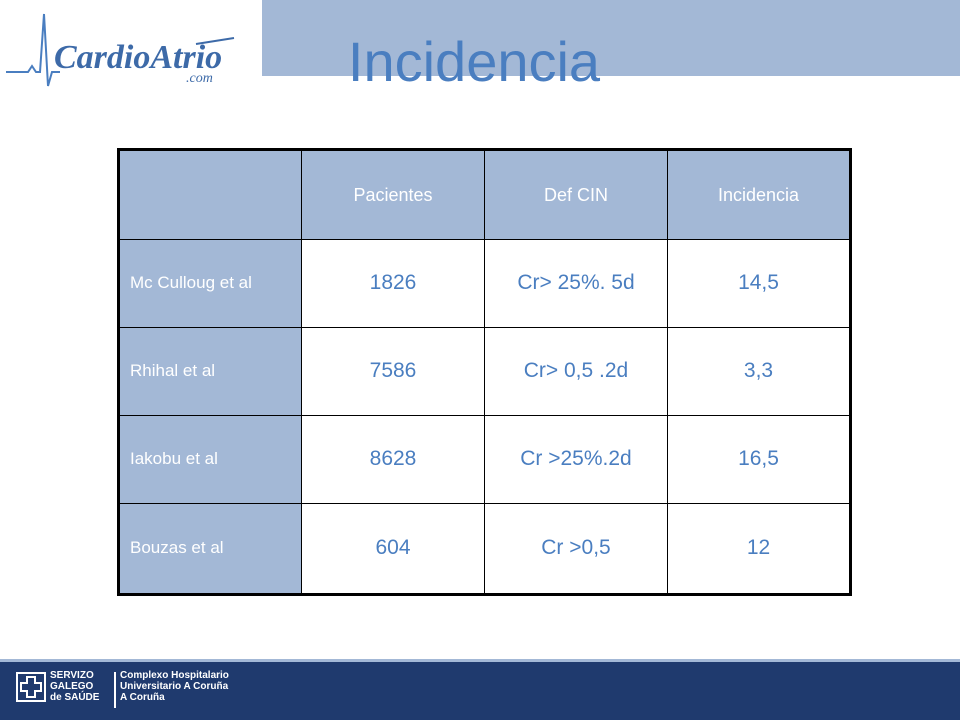 Image resolution: width=960 pixels, height=720 pixels. What do you see at coordinates (210, 549) in the screenshot?
I see `row-label: Bouzas et al` at bounding box center [210, 549].